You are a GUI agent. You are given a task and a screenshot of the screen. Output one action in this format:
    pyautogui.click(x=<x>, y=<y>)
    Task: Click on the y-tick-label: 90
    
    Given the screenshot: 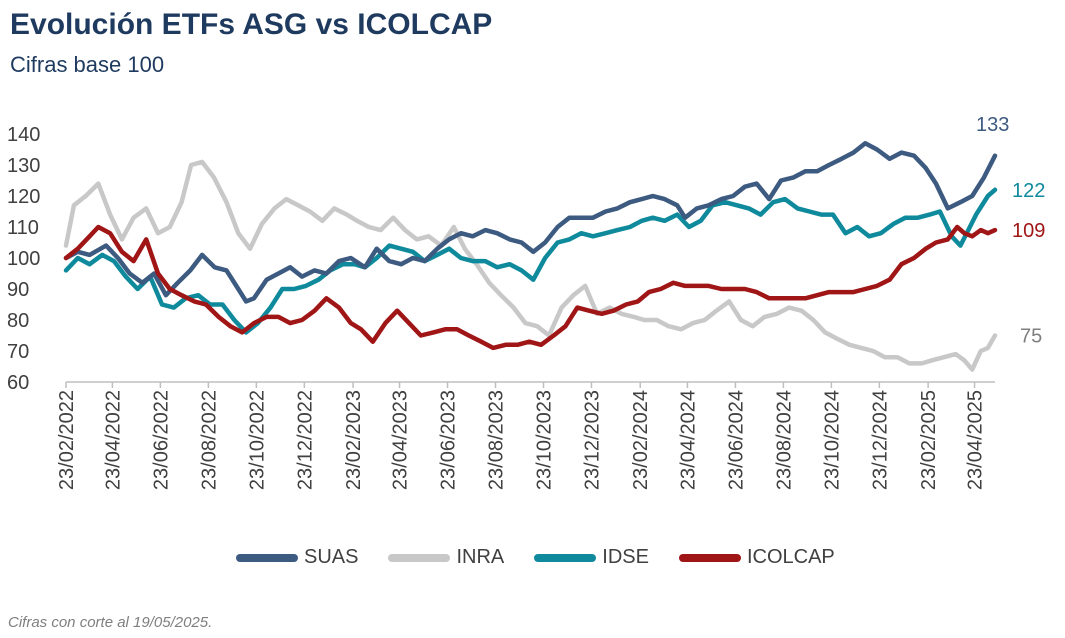 What is the action you would take?
    pyautogui.click(x=18, y=290)
    